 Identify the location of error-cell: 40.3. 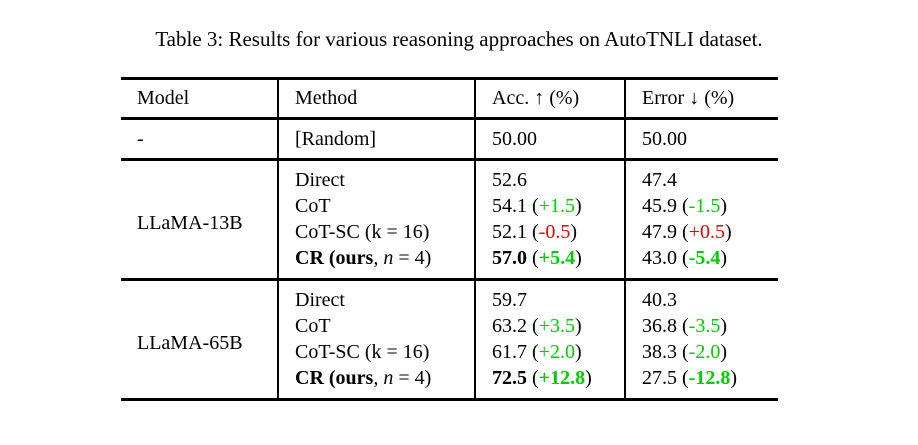
(701, 296).